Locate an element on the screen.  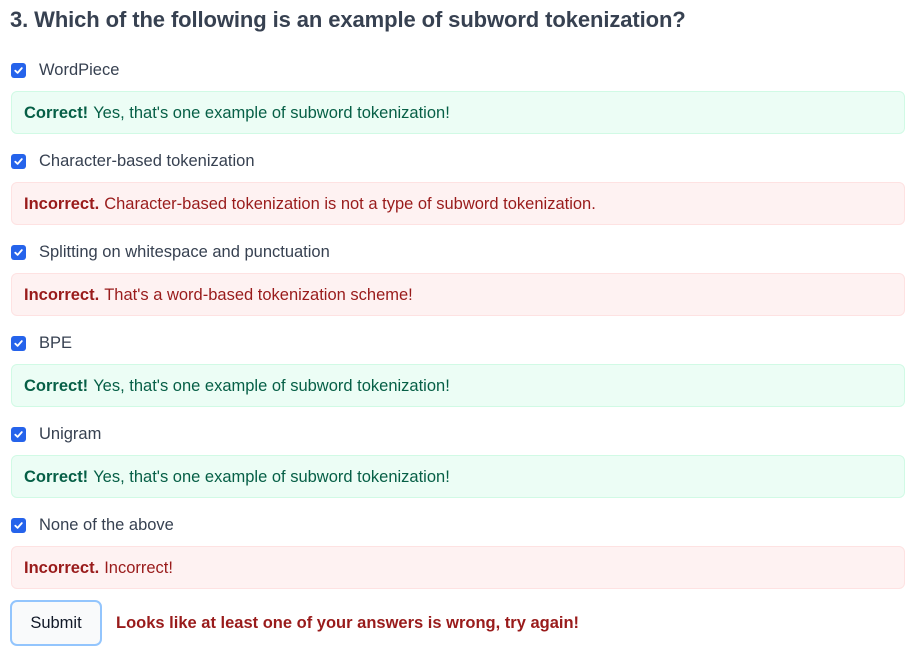
feedback-message: That's a word-based tokenization scheme! is located at coordinates (258, 294).